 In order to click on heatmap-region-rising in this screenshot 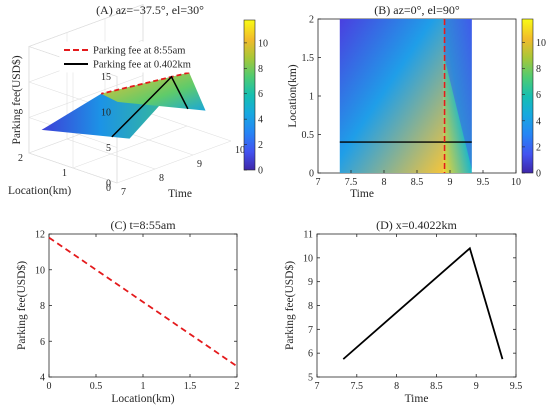, I will do `click(391, 96)`.